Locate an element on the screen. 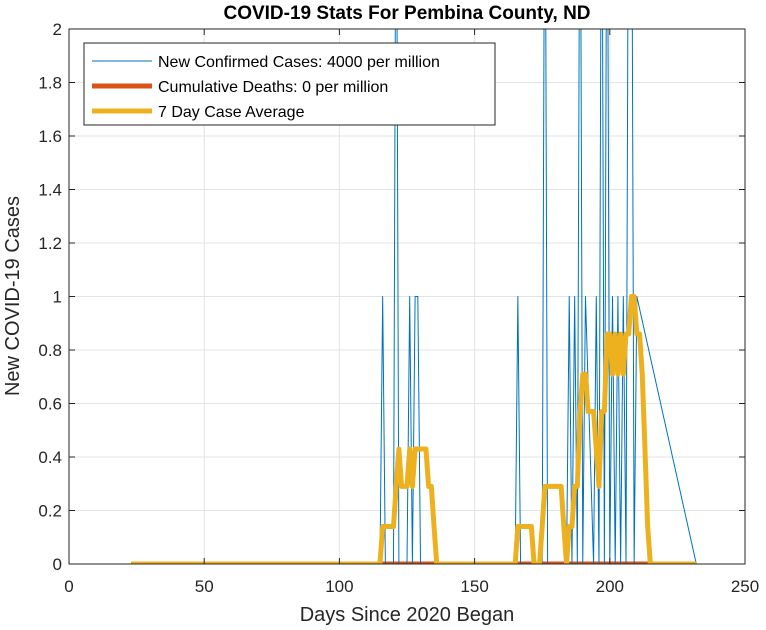 The height and width of the screenshot is (630, 766). legend-entry: Cumulative Deaths: 0 per million is located at coordinates (273, 87).